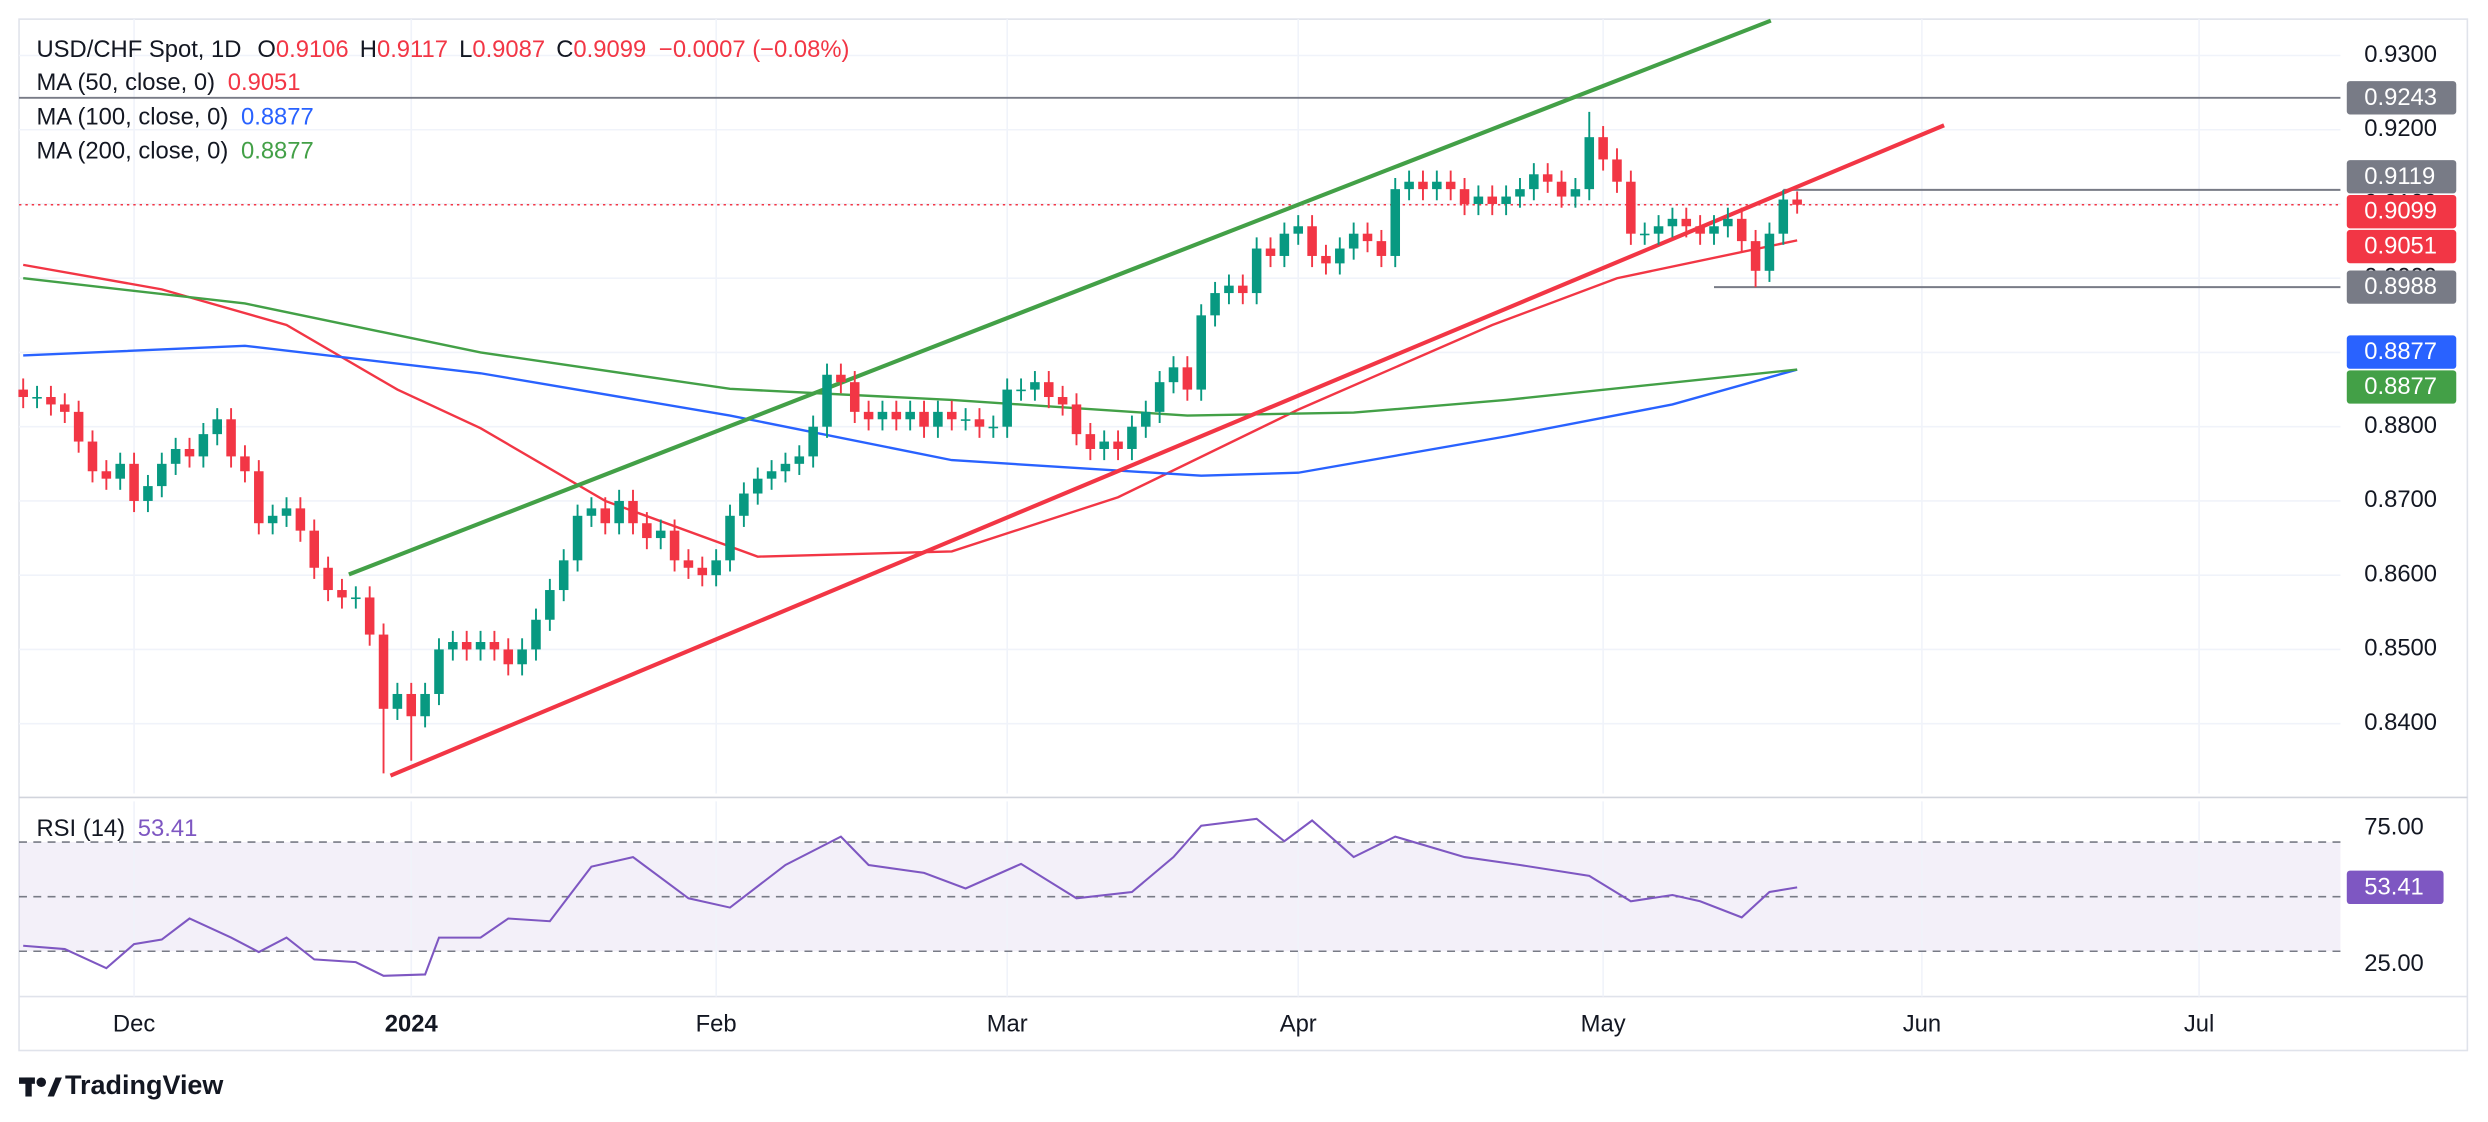 The height and width of the screenshot is (1122, 2488). Describe the element at coordinates (1603, 1023) in the screenshot. I see `x-tick-label: May` at that location.